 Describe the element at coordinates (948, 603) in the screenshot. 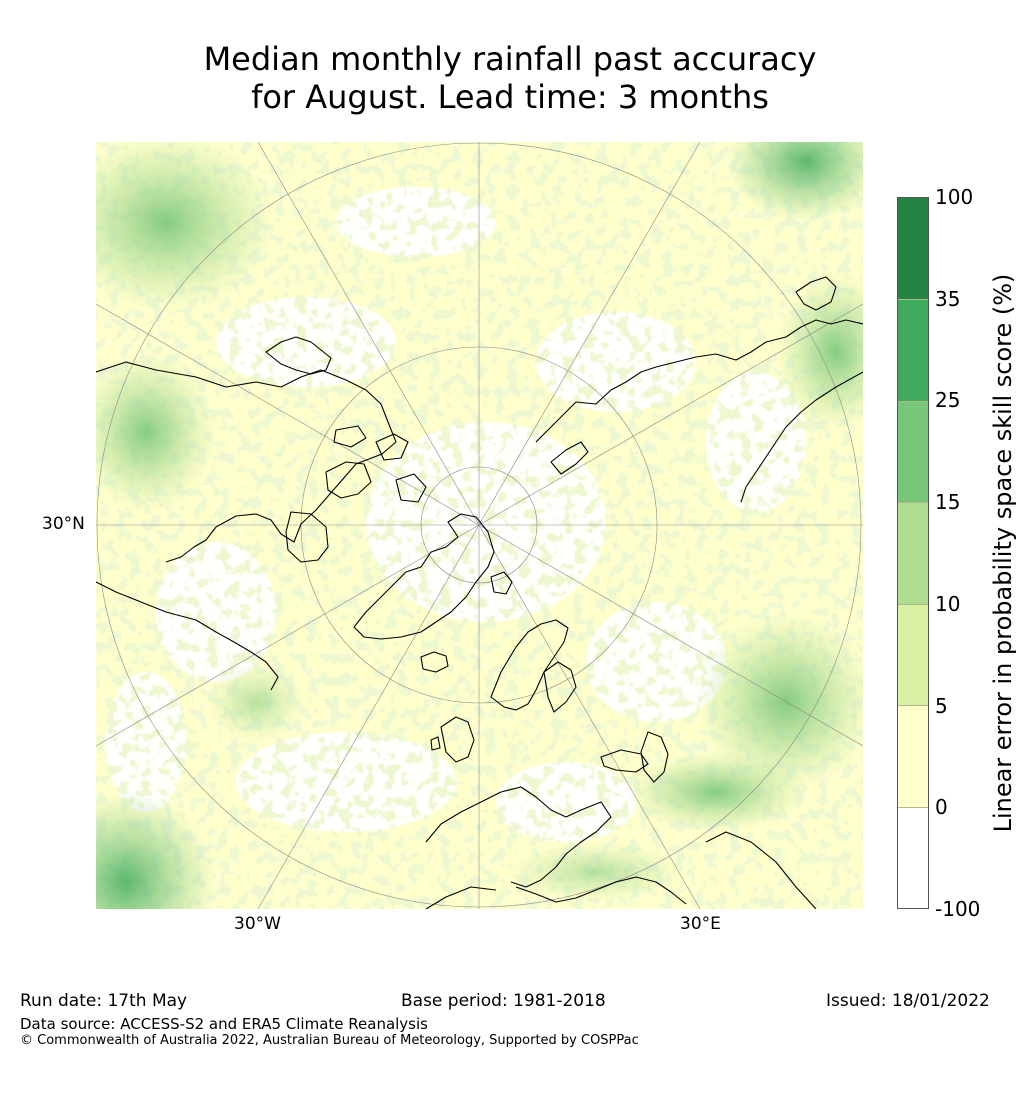

I see `colorbar-tick-label: 10` at that location.